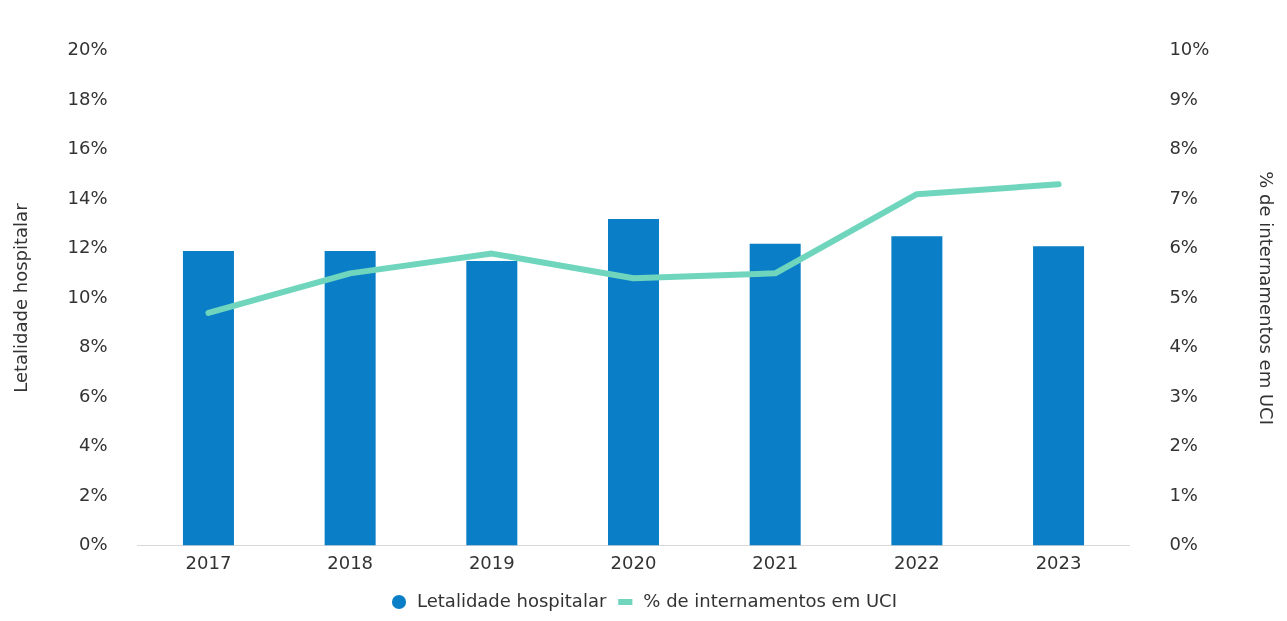 The image size is (1287, 621). What do you see at coordinates (87, 98) in the screenshot?
I see `y-tick-label: 18%` at bounding box center [87, 98].